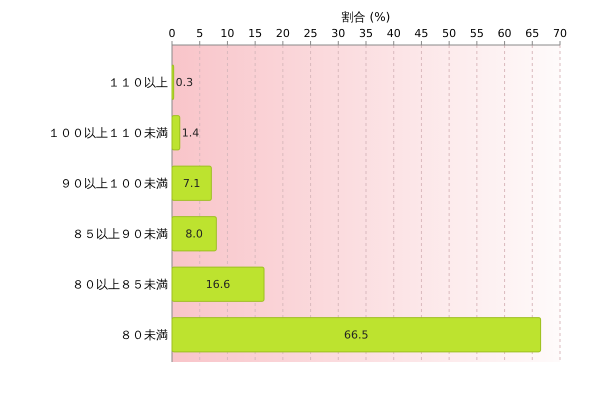 This screenshot has height=400, width=600. I want to click on y-tick-label: ９０以上１００未満, so click(114, 183).